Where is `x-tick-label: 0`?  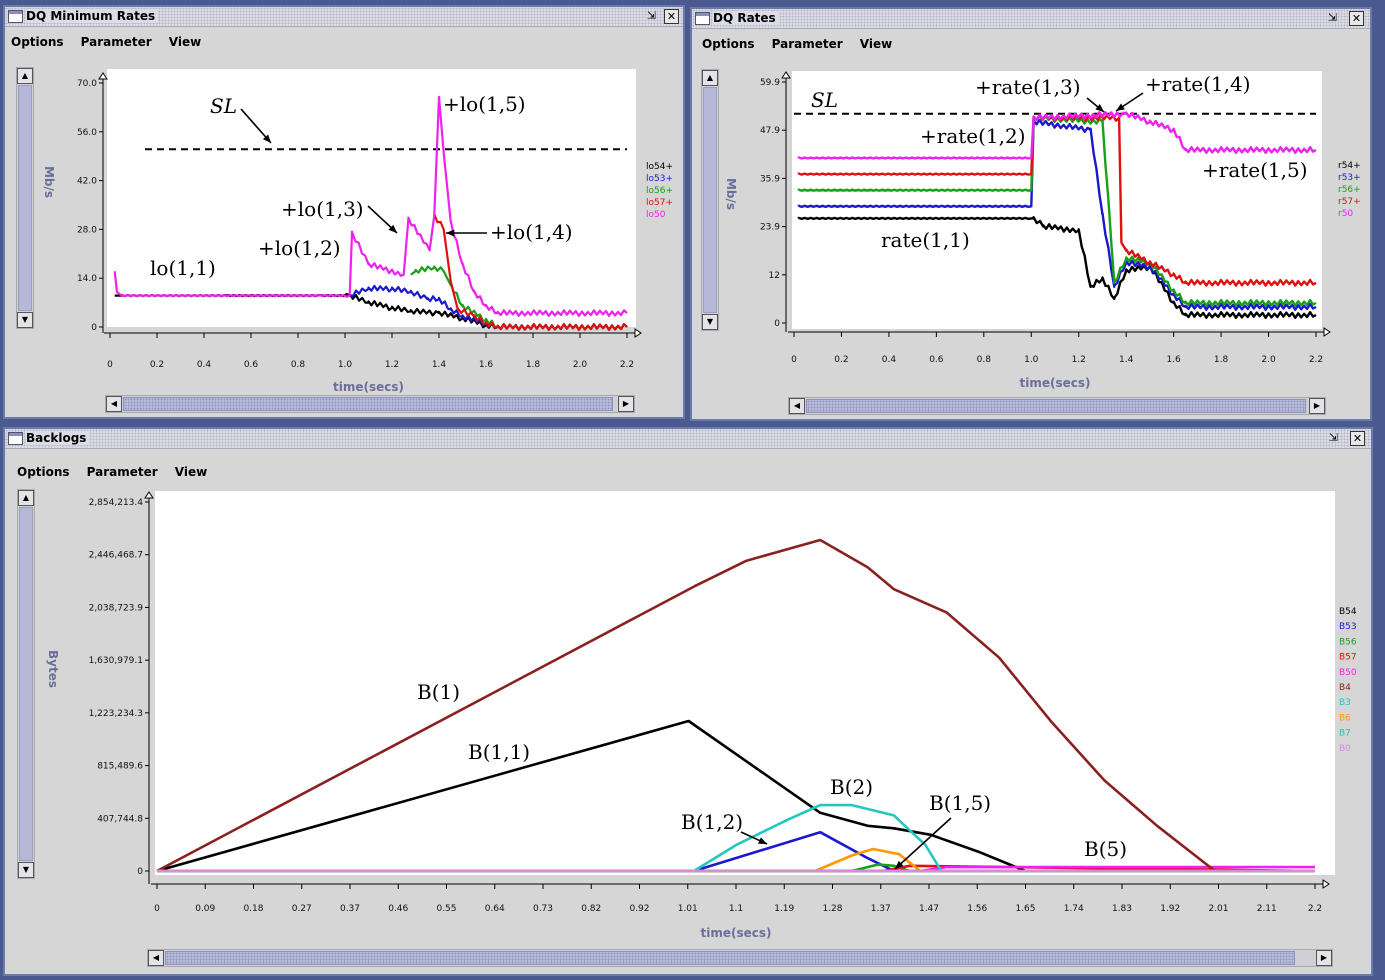 x-tick-label: 0 is located at coordinates (794, 360).